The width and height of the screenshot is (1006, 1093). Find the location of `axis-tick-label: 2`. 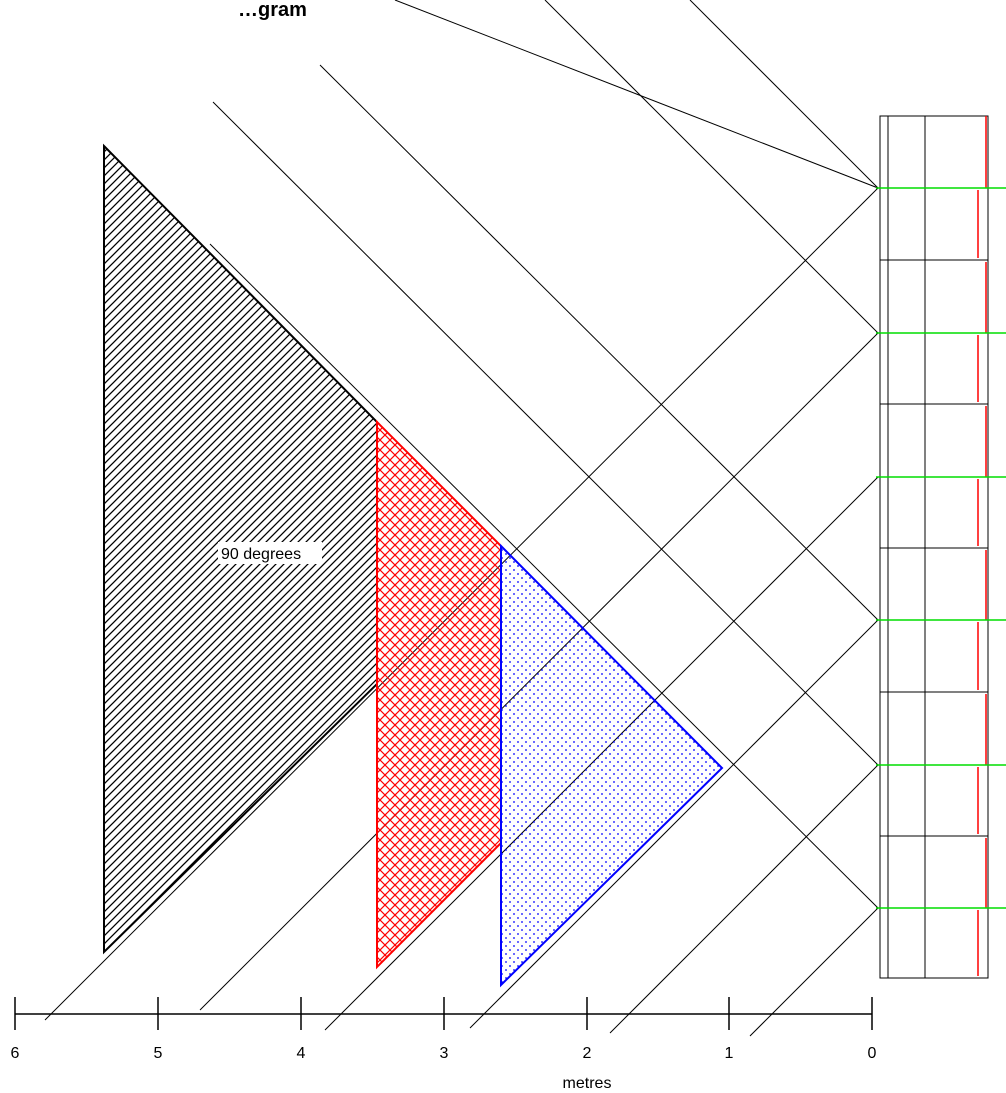

axis-tick-label: 2 is located at coordinates (587, 1053).